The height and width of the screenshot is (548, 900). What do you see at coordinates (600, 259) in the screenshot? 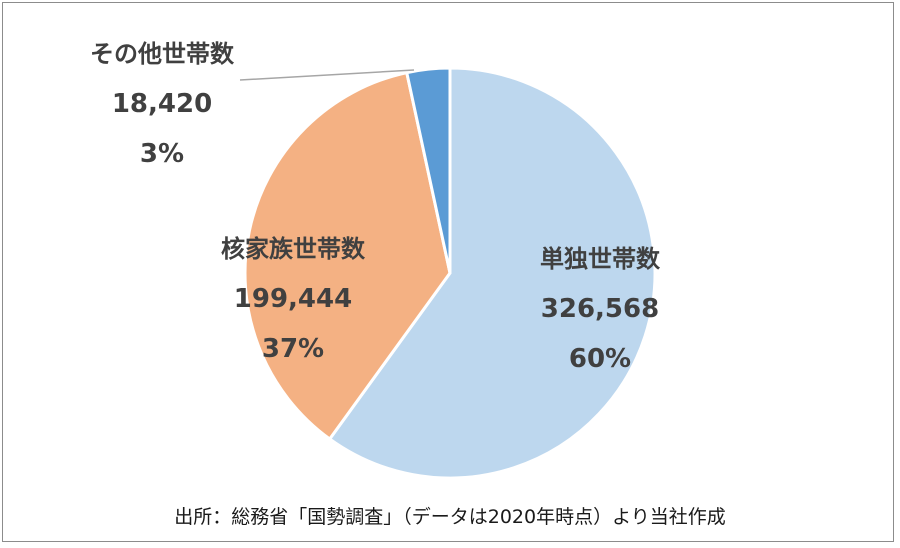
I see `slice-label-name: 単独世帯数` at bounding box center [600, 259].